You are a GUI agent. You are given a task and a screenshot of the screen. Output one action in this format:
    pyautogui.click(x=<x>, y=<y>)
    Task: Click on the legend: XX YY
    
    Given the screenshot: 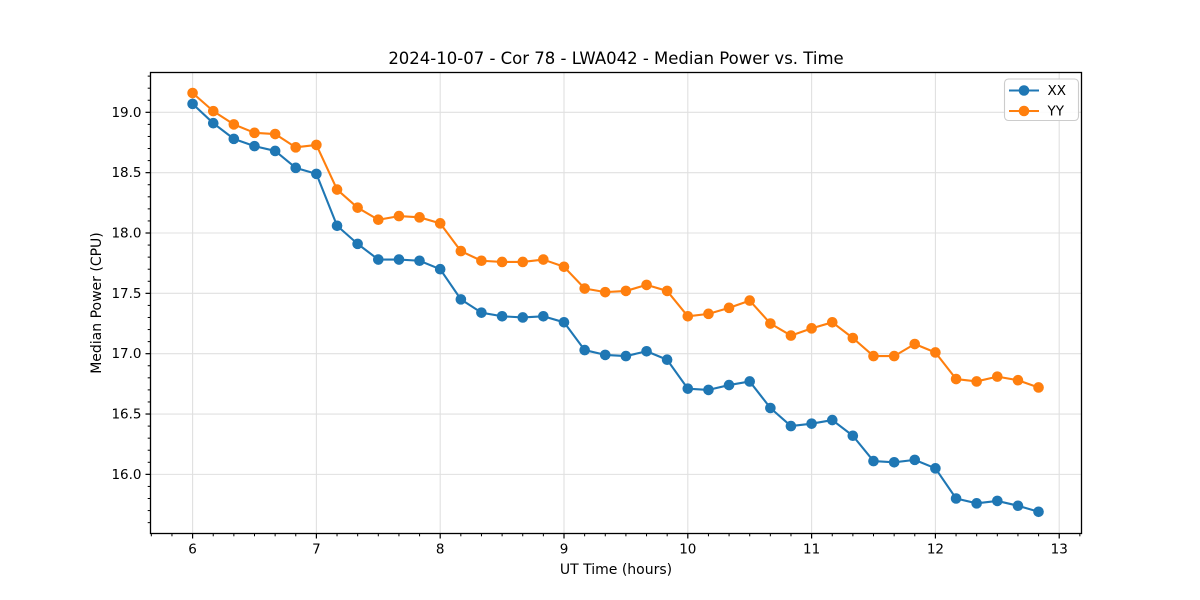 What is the action you would take?
    pyautogui.click(x=1041, y=100)
    